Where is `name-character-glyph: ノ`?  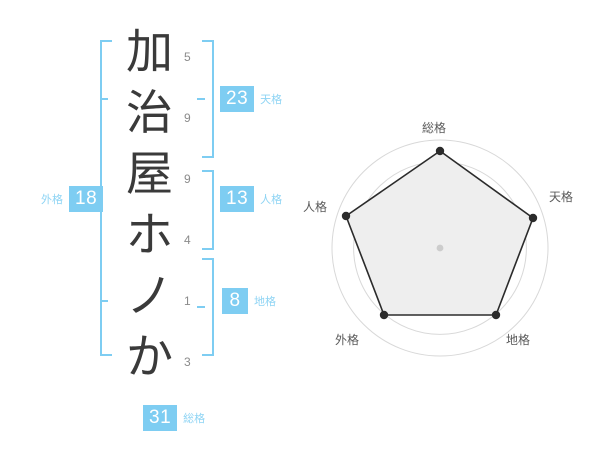 name-character-glyph: ノ is located at coordinates (149, 296).